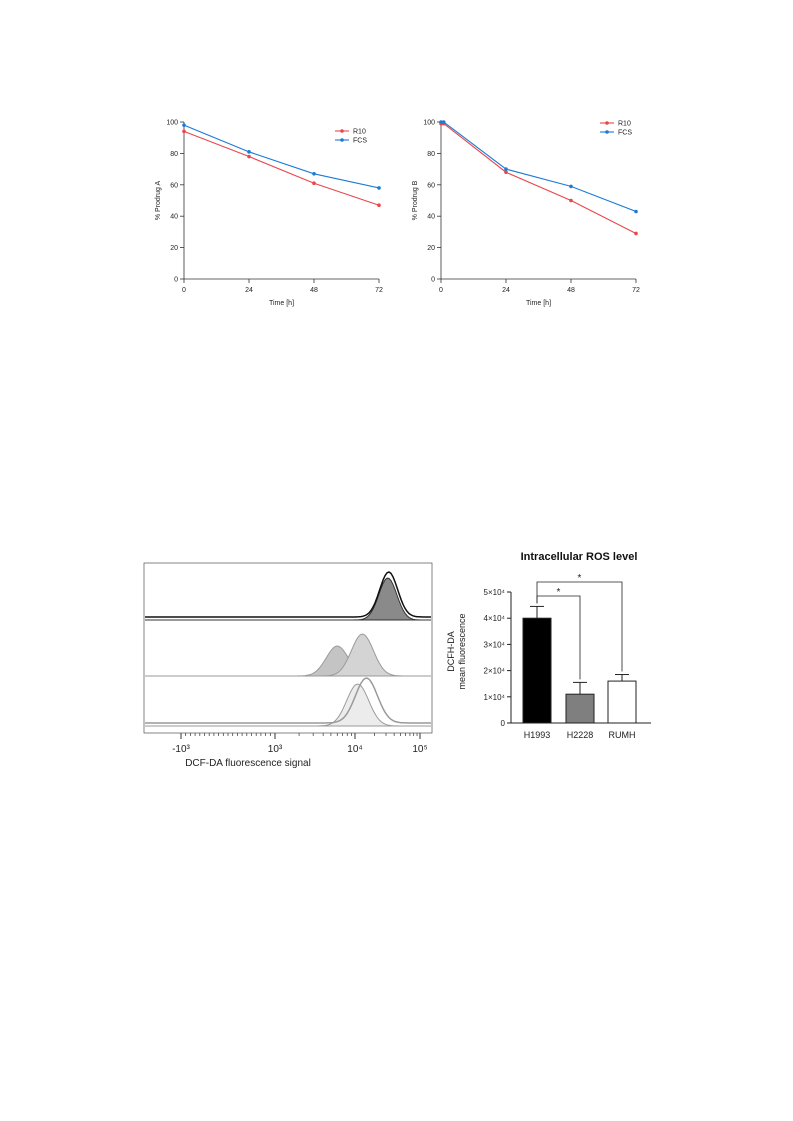 This screenshot has height=1121, width=793. I want to click on chart-title: Intracellular ROS level, so click(579, 557).